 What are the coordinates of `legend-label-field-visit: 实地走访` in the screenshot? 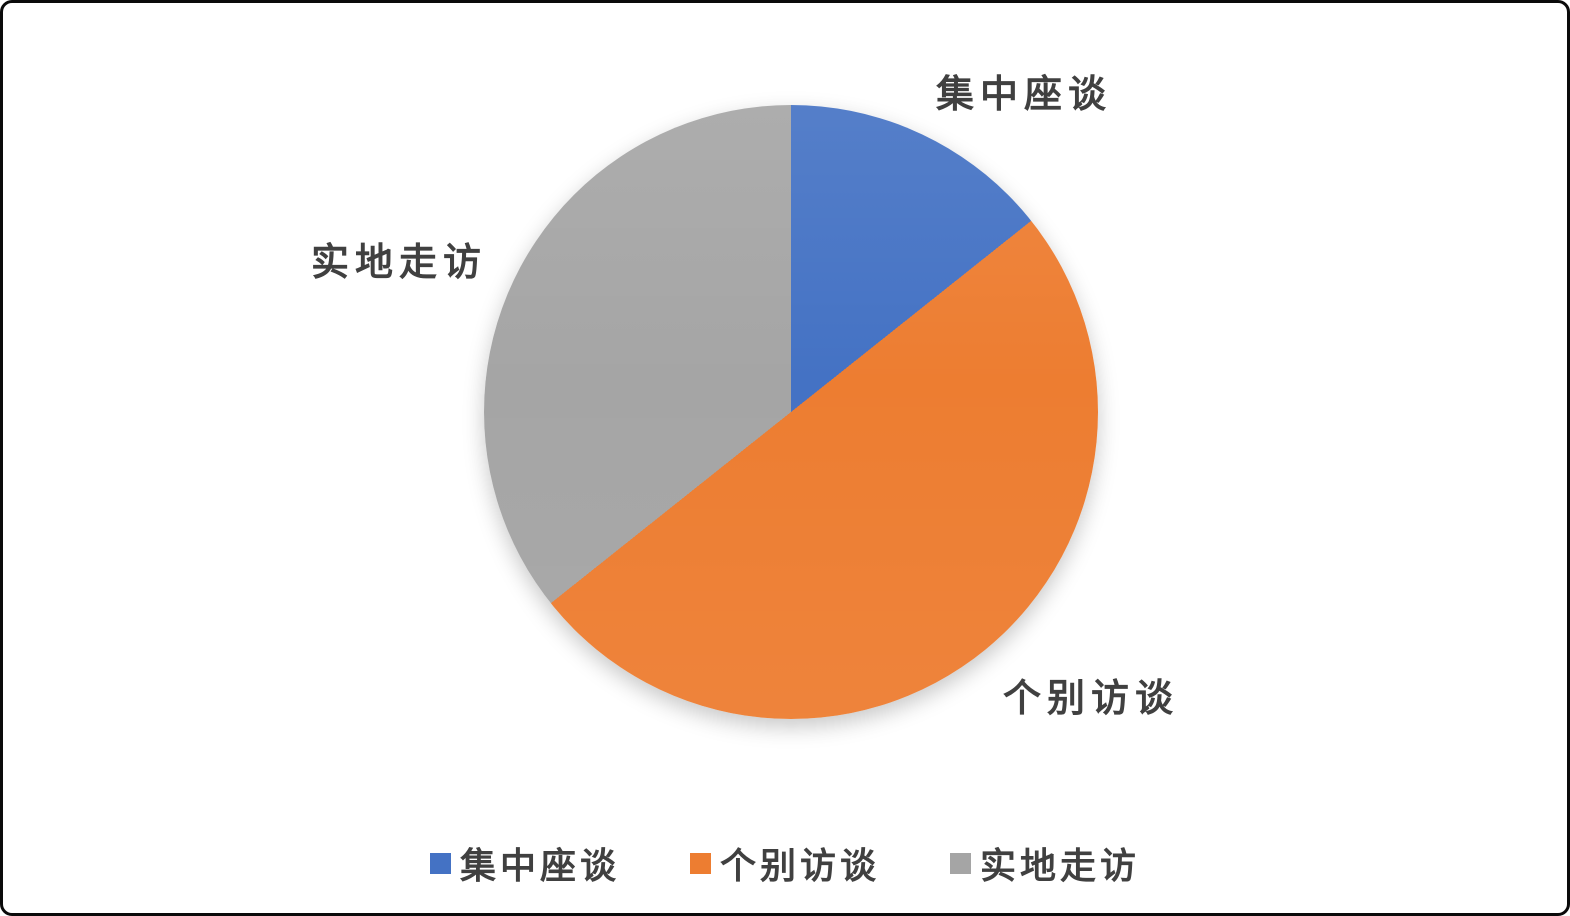 It's located at (1060, 865).